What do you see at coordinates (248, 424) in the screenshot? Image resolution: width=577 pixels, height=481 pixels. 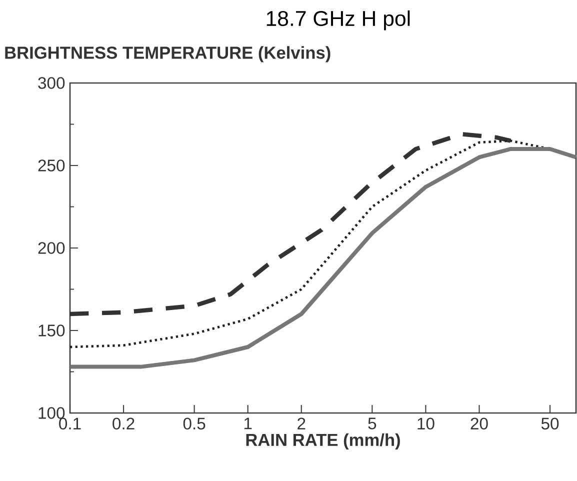 I see `x-tick-label: 1` at bounding box center [248, 424].